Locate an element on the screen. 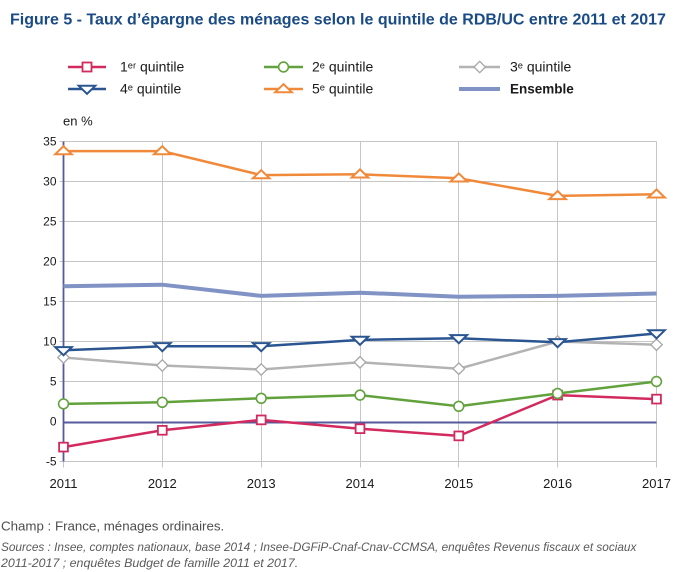 The height and width of the screenshot is (572, 698). svg-text: 10 is located at coordinates (50, 342).